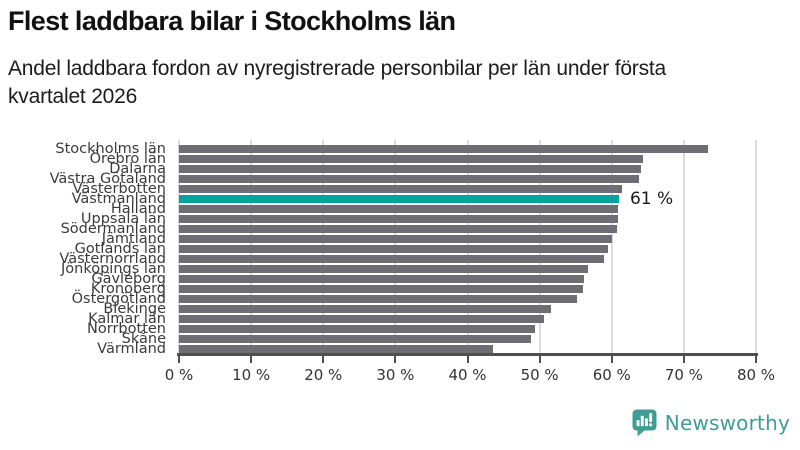 The height and width of the screenshot is (450, 800). I want to click on newsworthy-logo: Newsworthy, so click(711, 423).